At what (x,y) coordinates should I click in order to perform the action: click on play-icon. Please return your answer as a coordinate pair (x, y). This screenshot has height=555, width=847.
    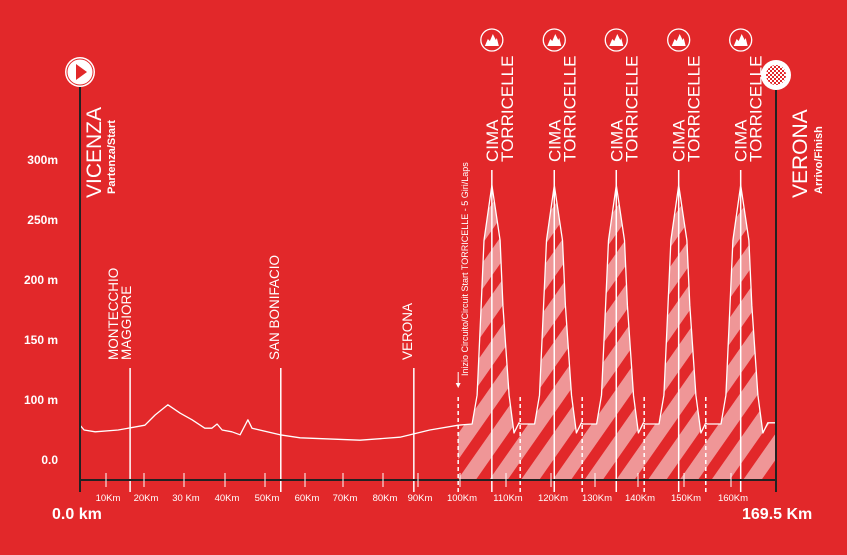
    Looking at the image, I should click on (81, 72).